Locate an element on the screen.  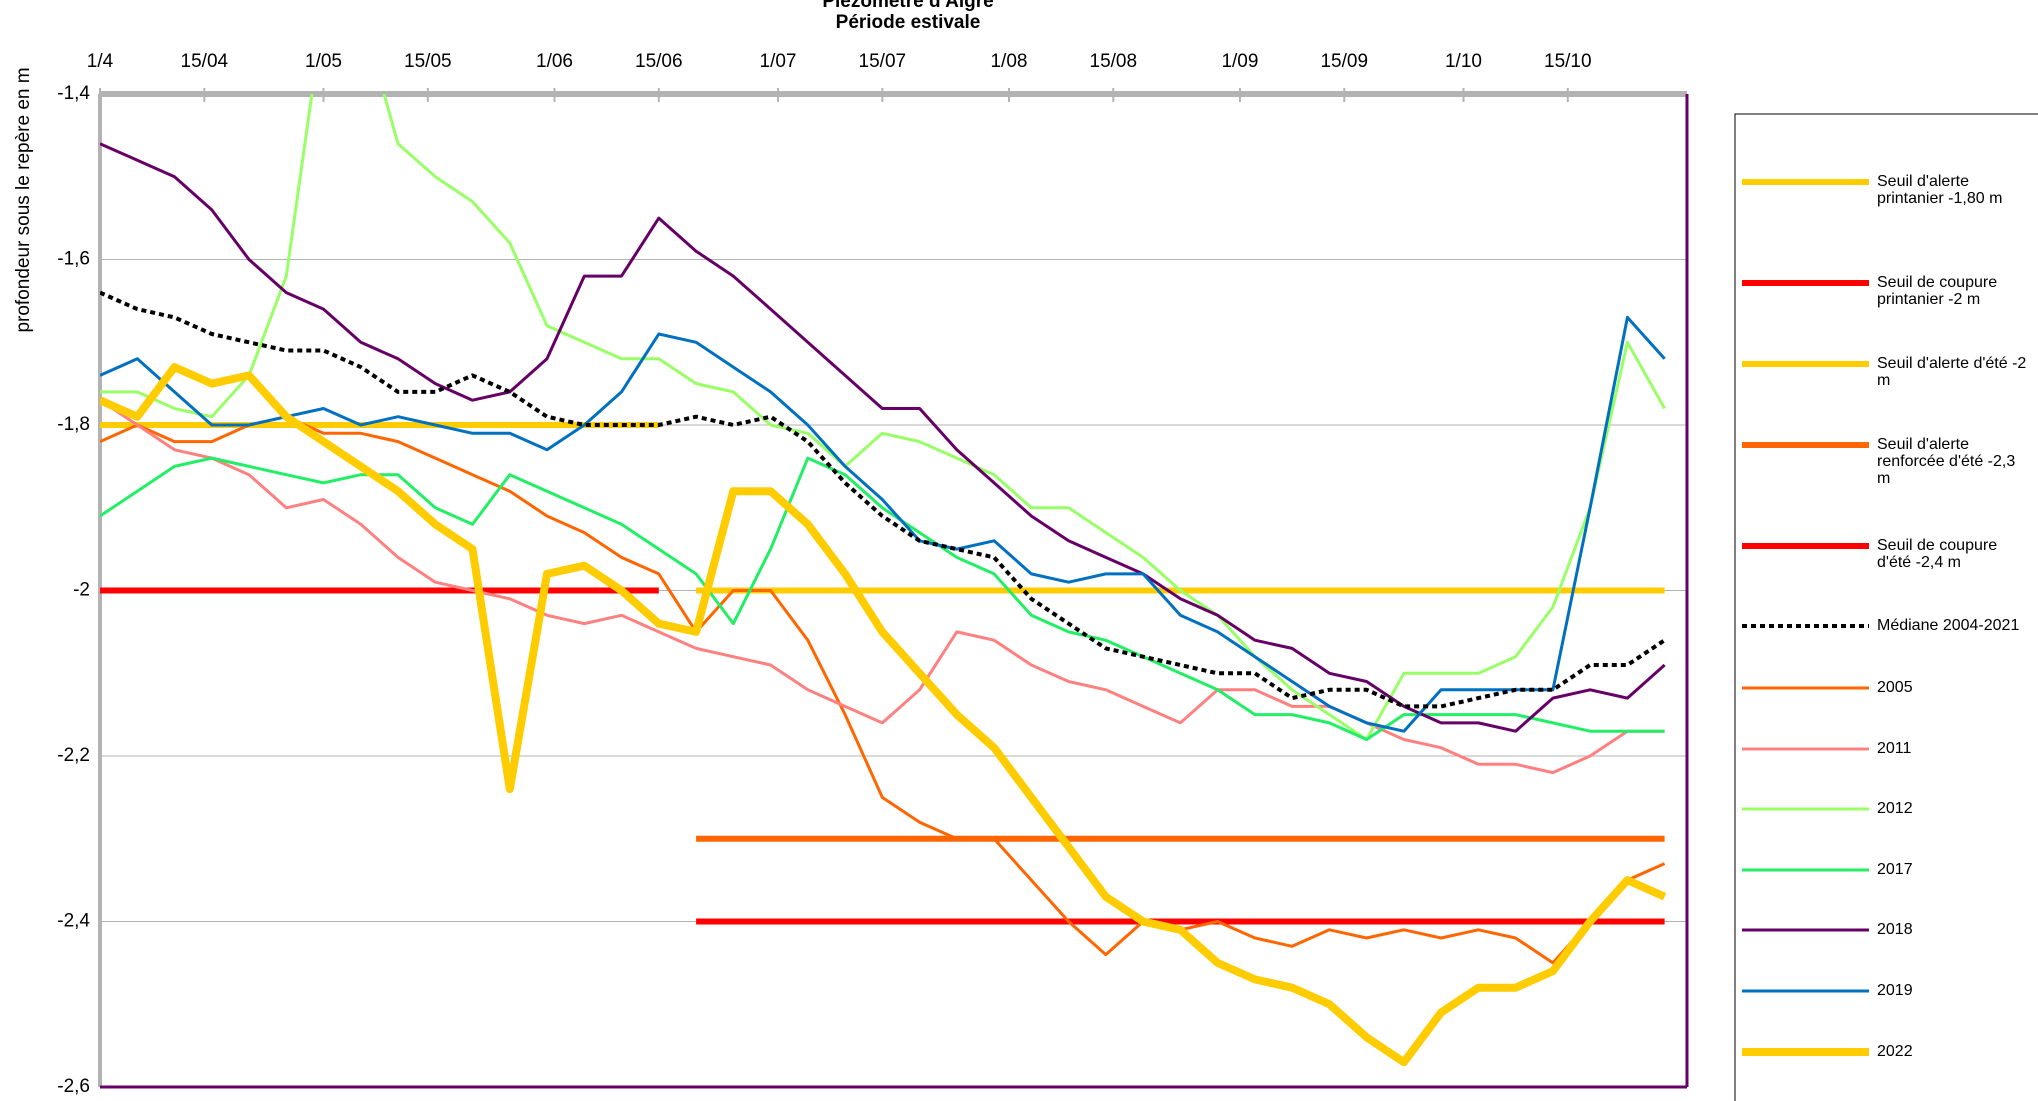
chart-subtitle: Période estivale is located at coordinates (908, 22).